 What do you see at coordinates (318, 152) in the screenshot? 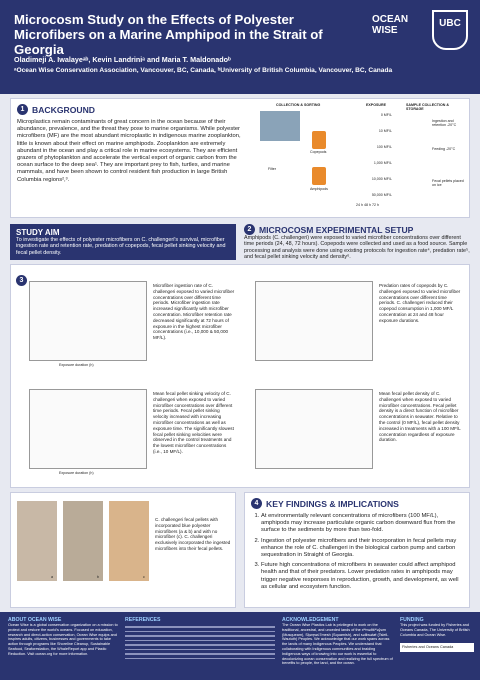
I see `fig-label: Copepods` at bounding box center [318, 152].